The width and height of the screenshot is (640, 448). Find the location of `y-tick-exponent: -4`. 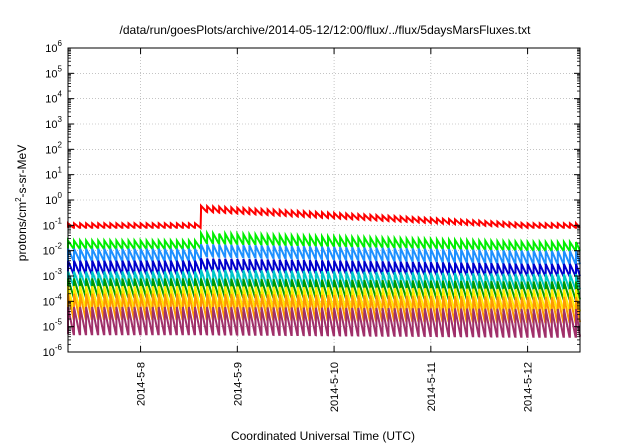

y-tick-exponent: -4 is located at coordinates (59, 296).